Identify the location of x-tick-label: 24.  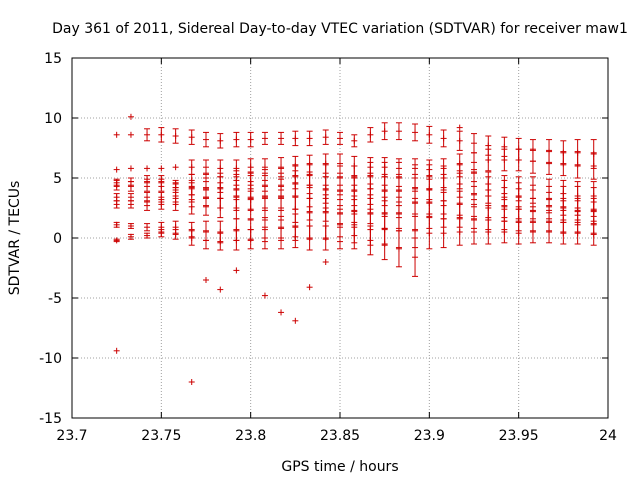
(608, 436).